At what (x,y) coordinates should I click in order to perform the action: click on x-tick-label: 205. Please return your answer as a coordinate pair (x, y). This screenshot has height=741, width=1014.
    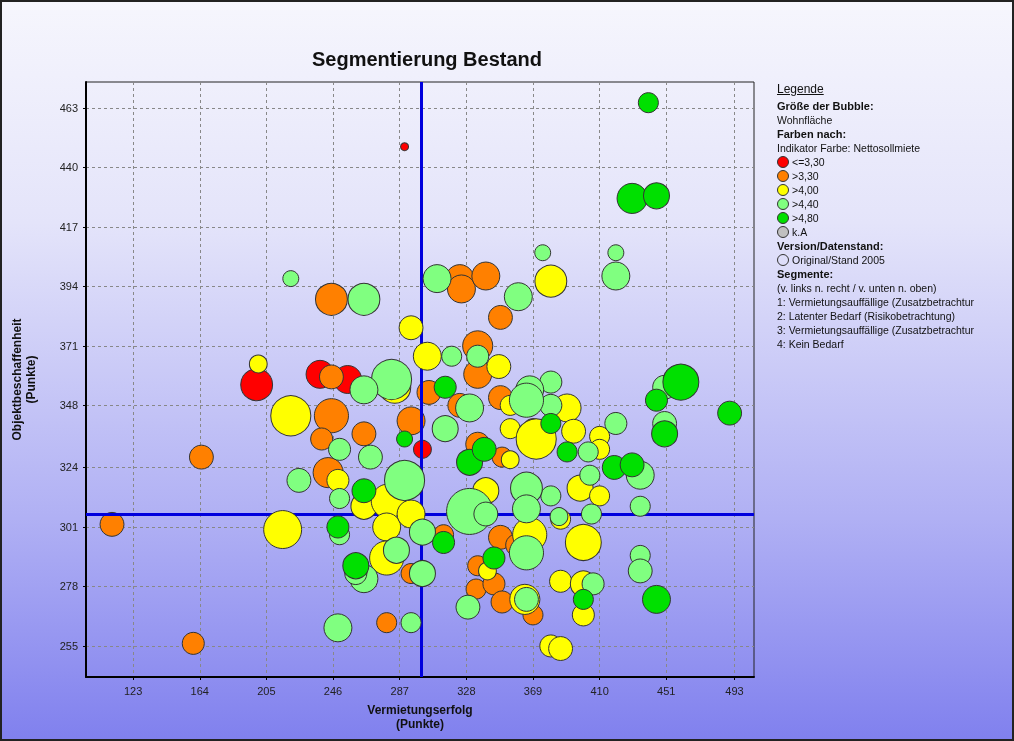
    Looking at the image, I should click on (266, 690).